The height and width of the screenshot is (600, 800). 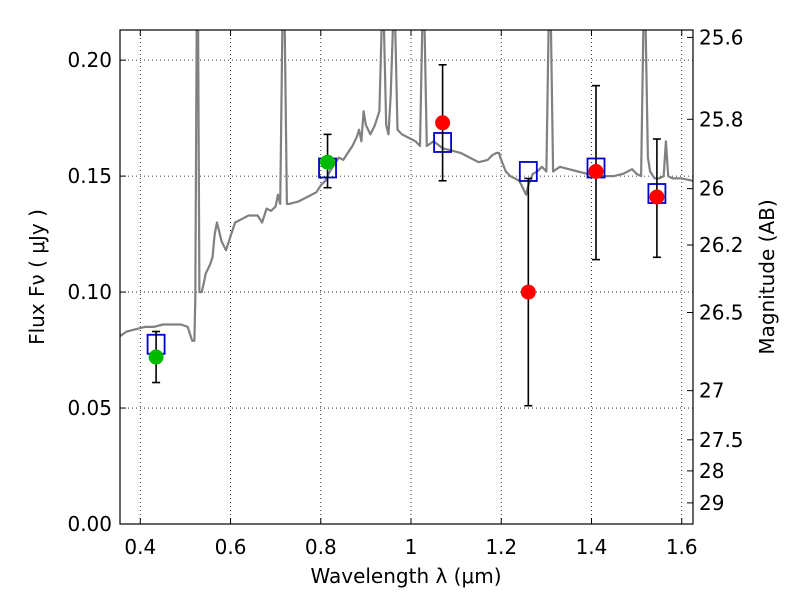 I want to click on y-tick-label: 0.05, so click(x=89, y=408).